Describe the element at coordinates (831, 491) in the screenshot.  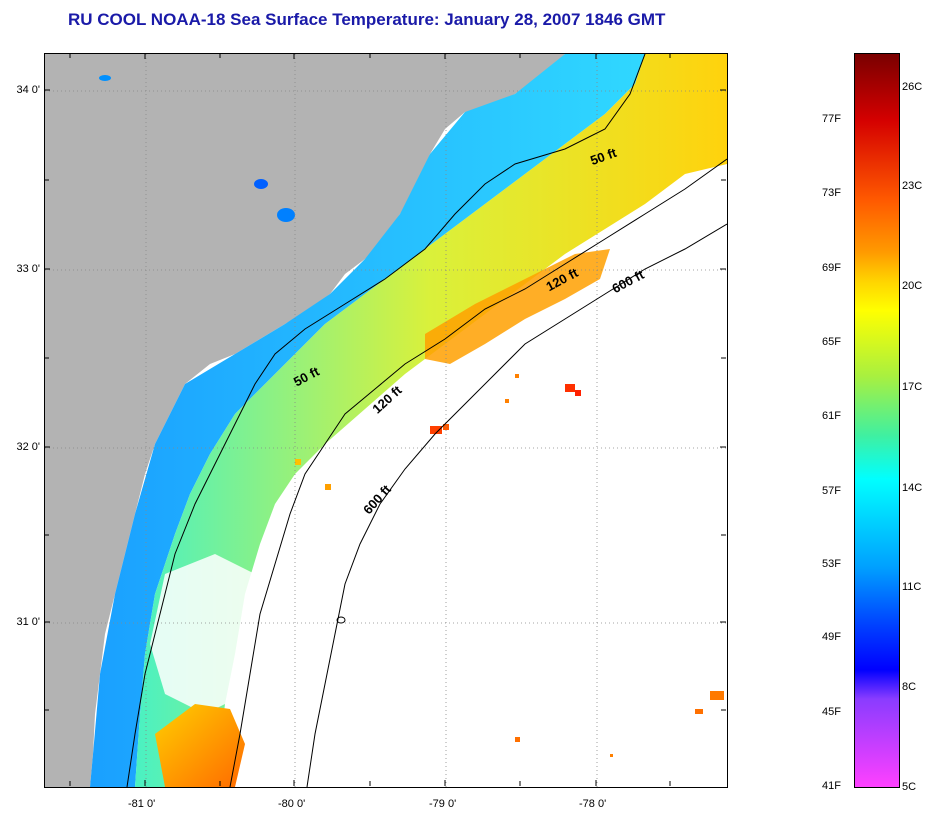
I see `colorbar-f-label: 57F` at that location.